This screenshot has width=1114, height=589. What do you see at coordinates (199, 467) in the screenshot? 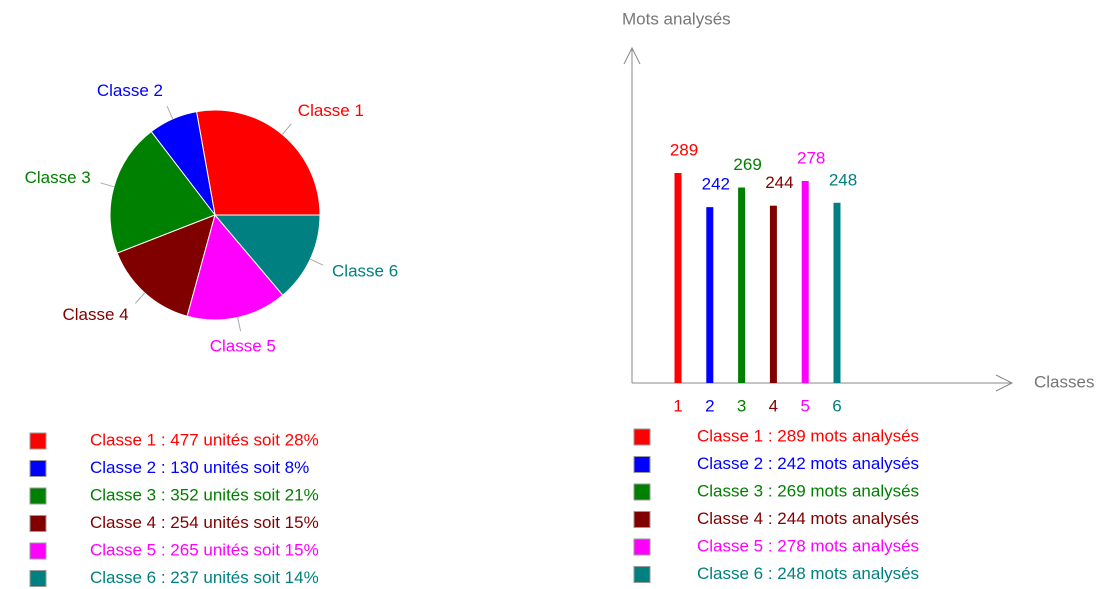
I see `legend-label: Classe 2 : 130 unités soit 8%` at bounding box center [199, 467].